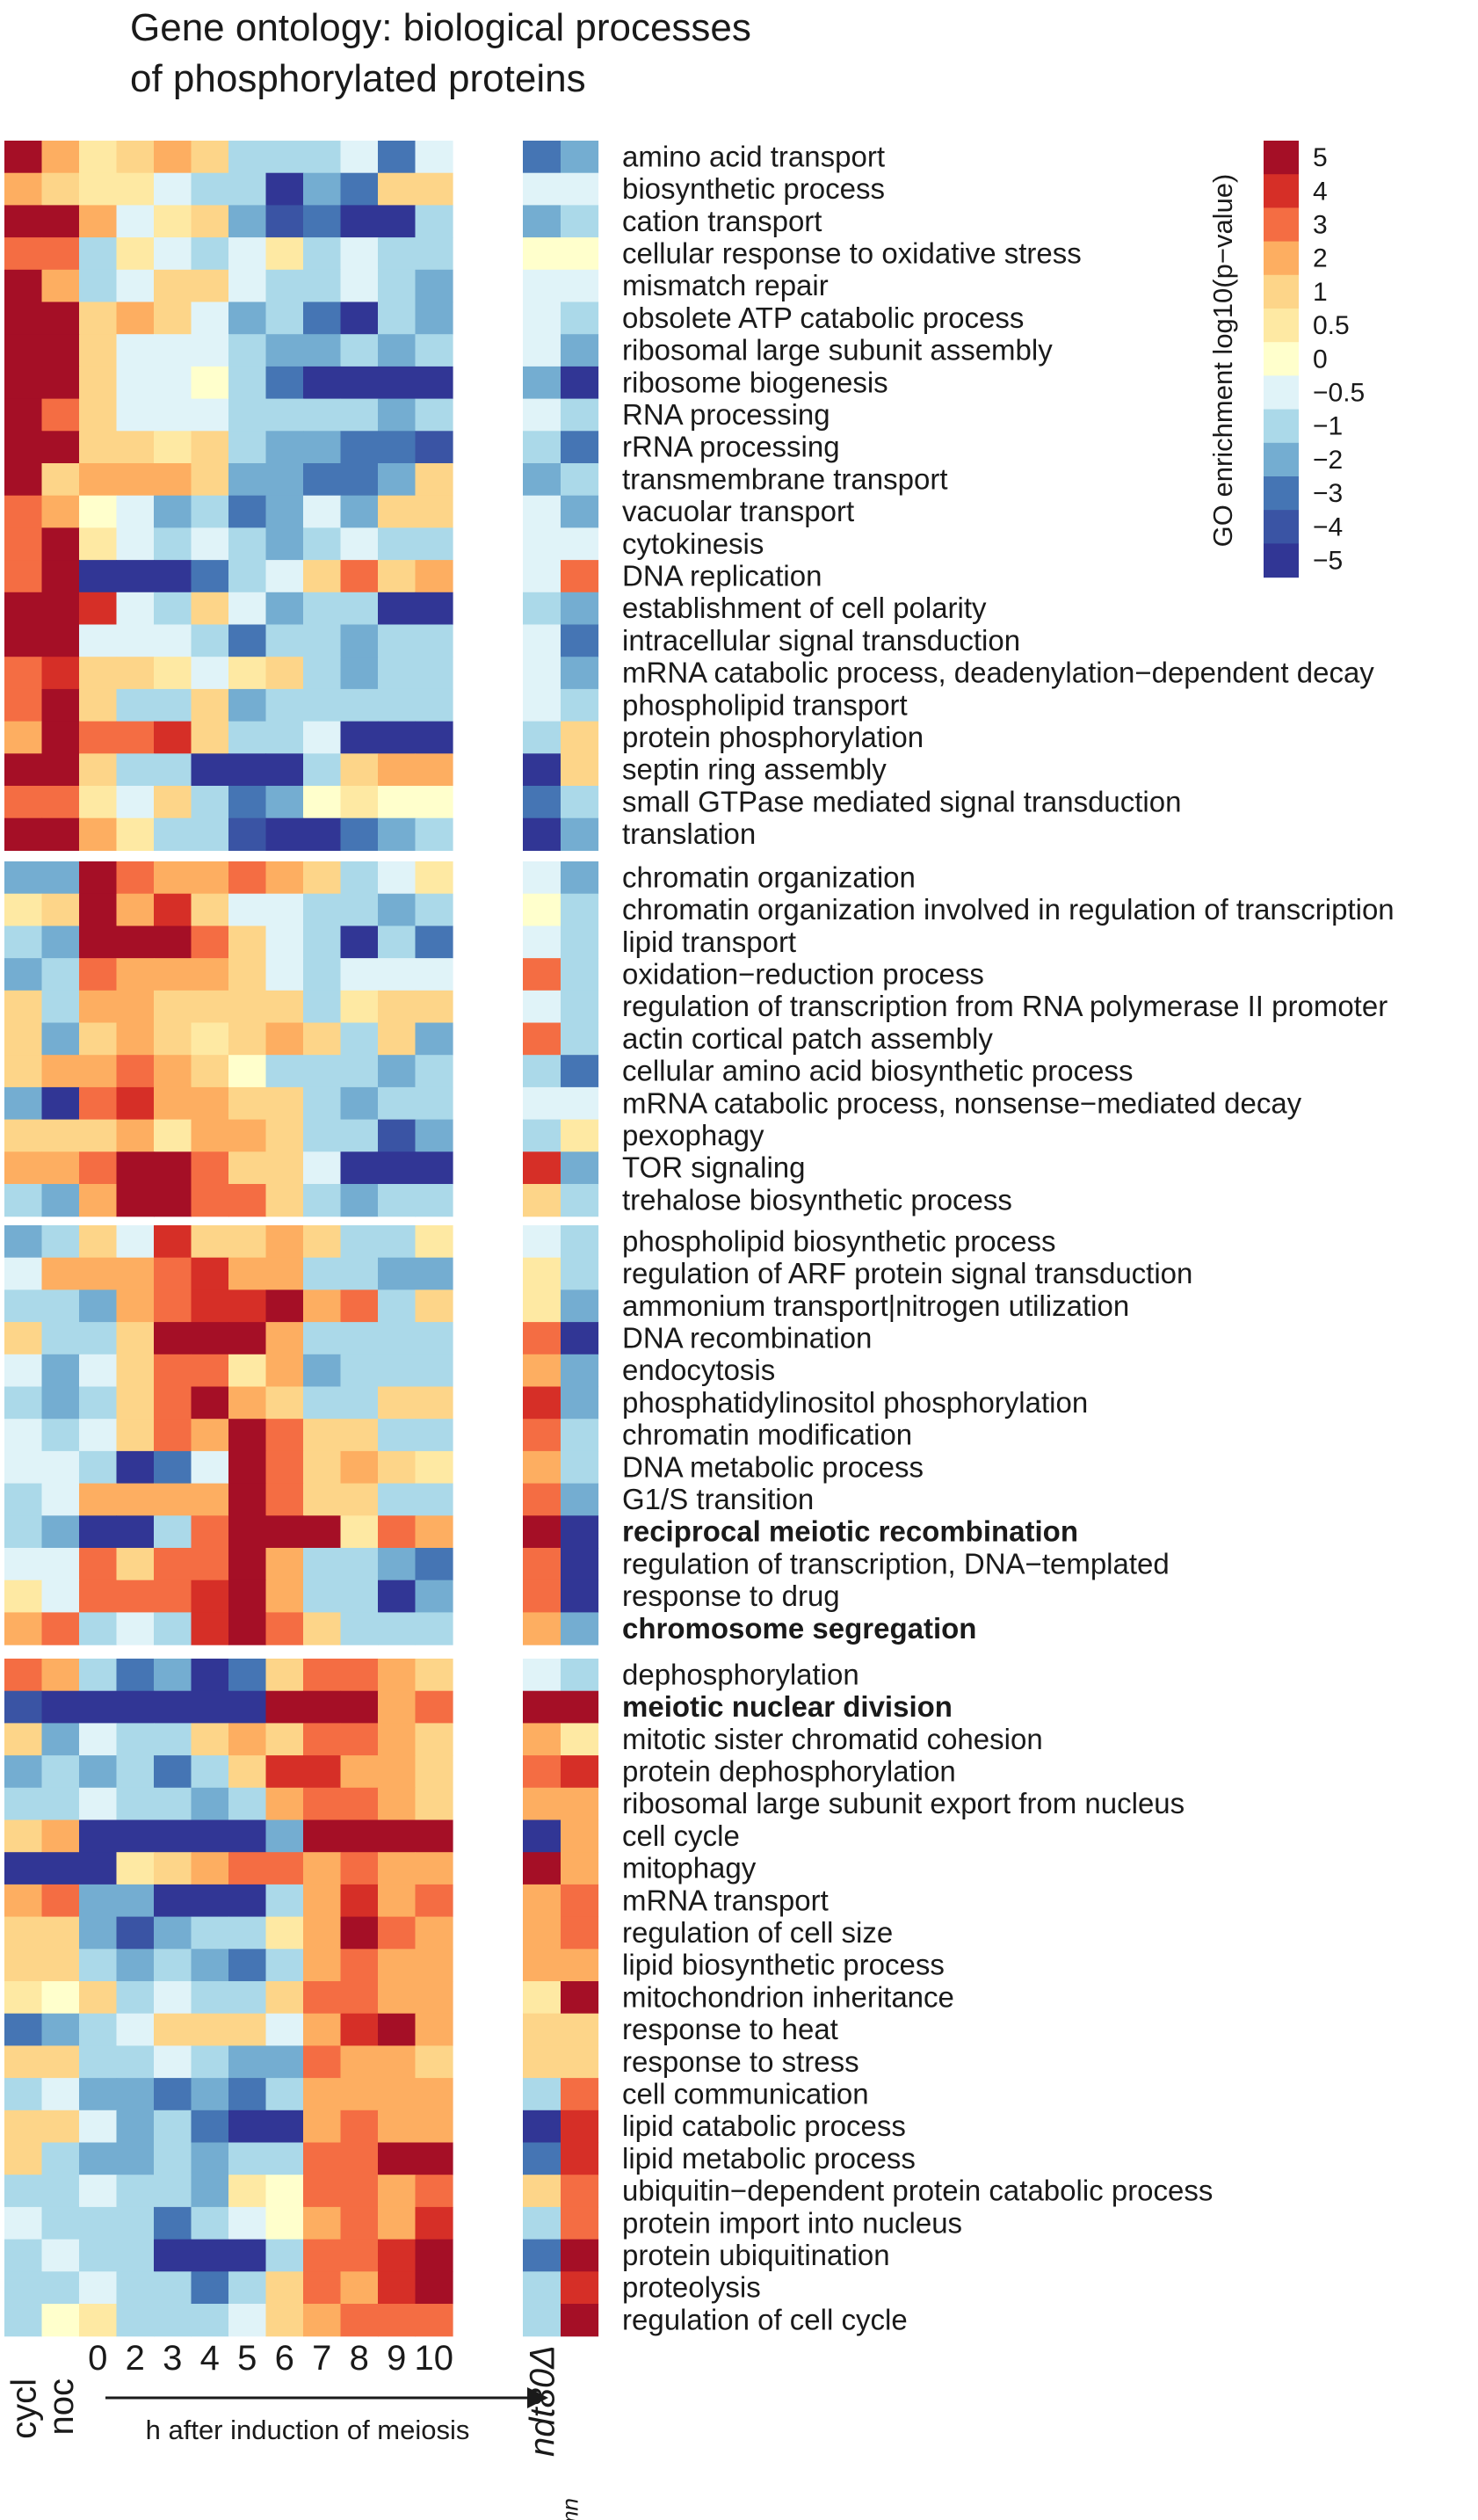  I want to click on row-label: cytokinesis, so click(693, 543).